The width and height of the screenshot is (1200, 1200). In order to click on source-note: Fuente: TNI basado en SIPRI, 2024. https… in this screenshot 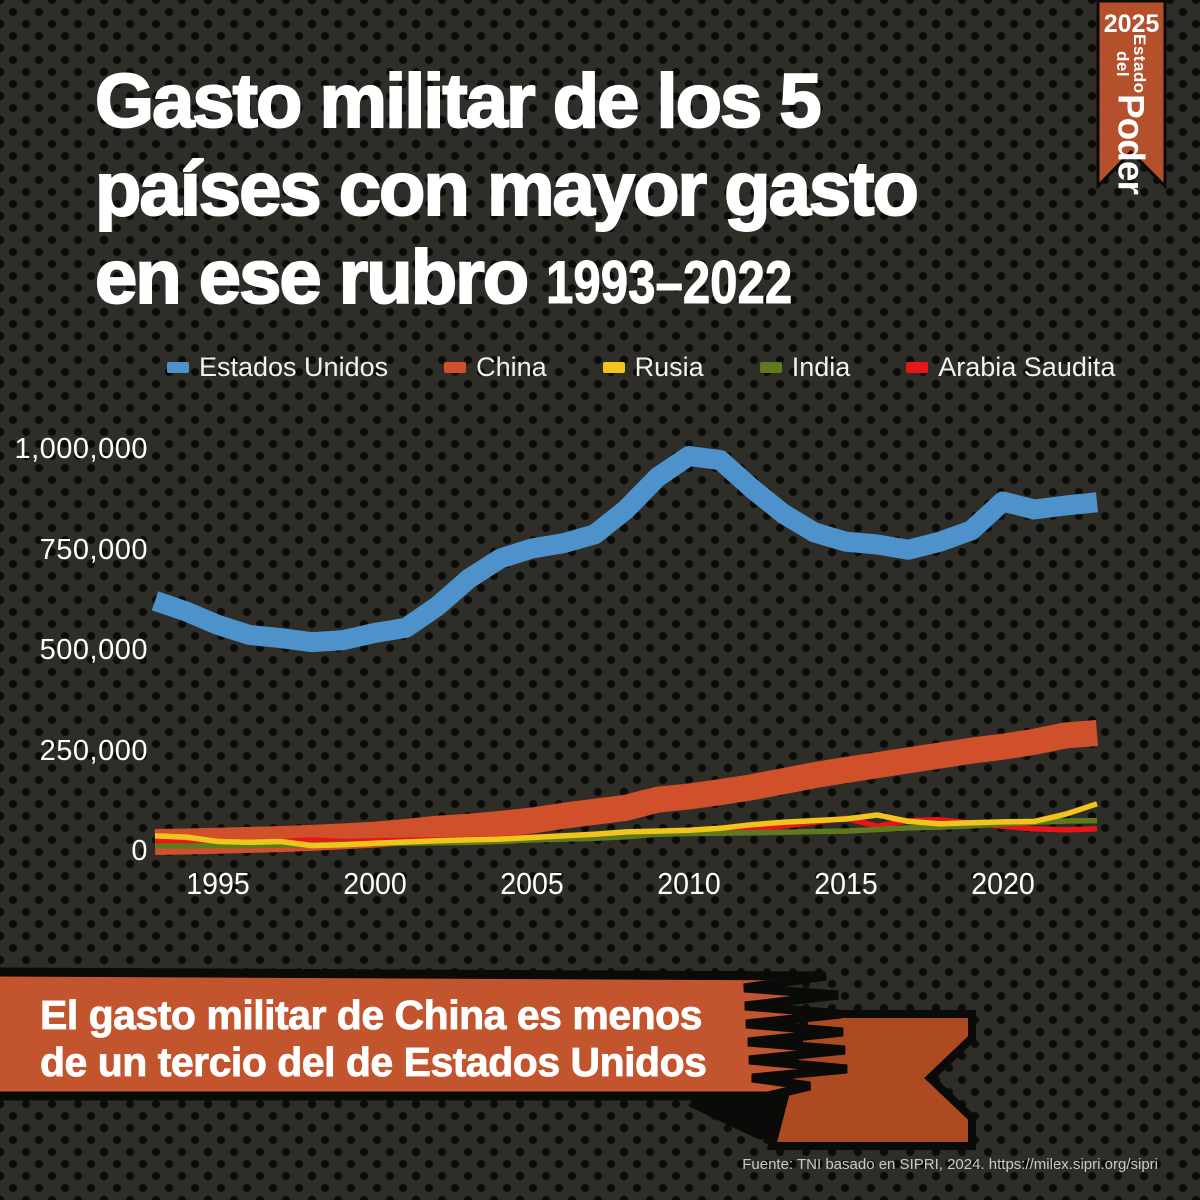, I will do `click(950, 1164)`.